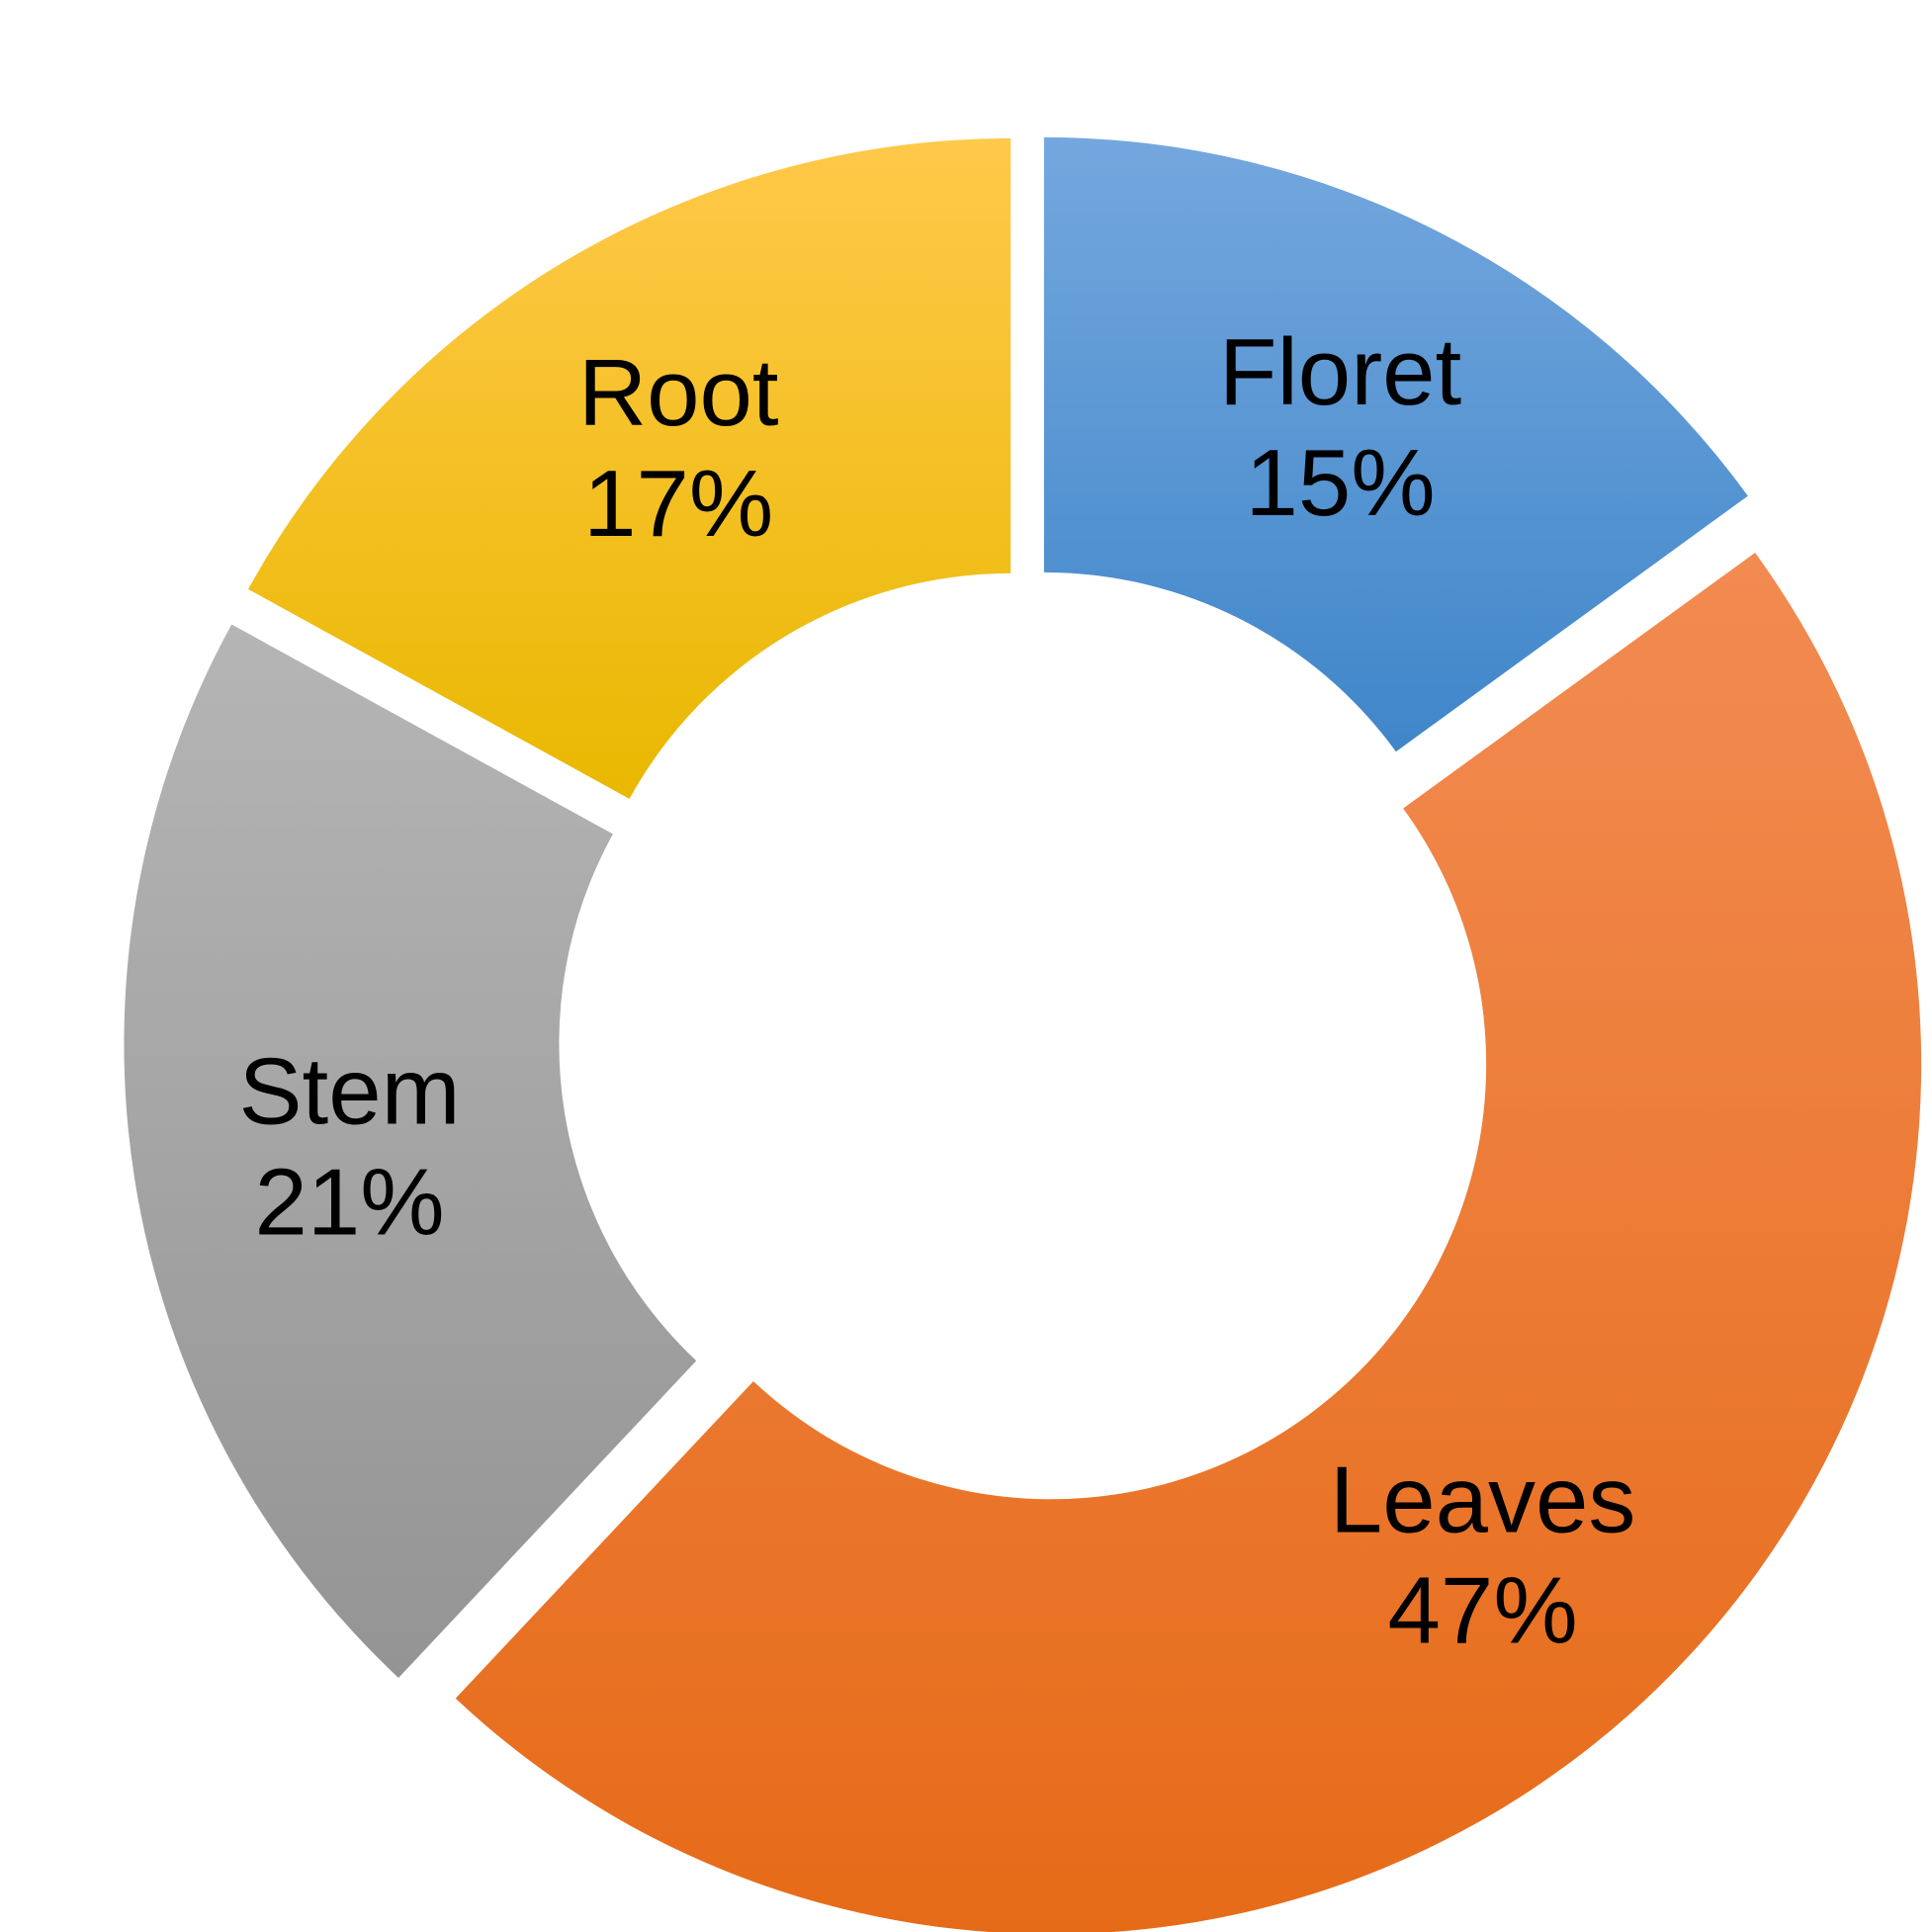  Describe the element at coordinates (349, 1203) in the screenshot. I see `slice-label-percent-stem: 21%` at that location.